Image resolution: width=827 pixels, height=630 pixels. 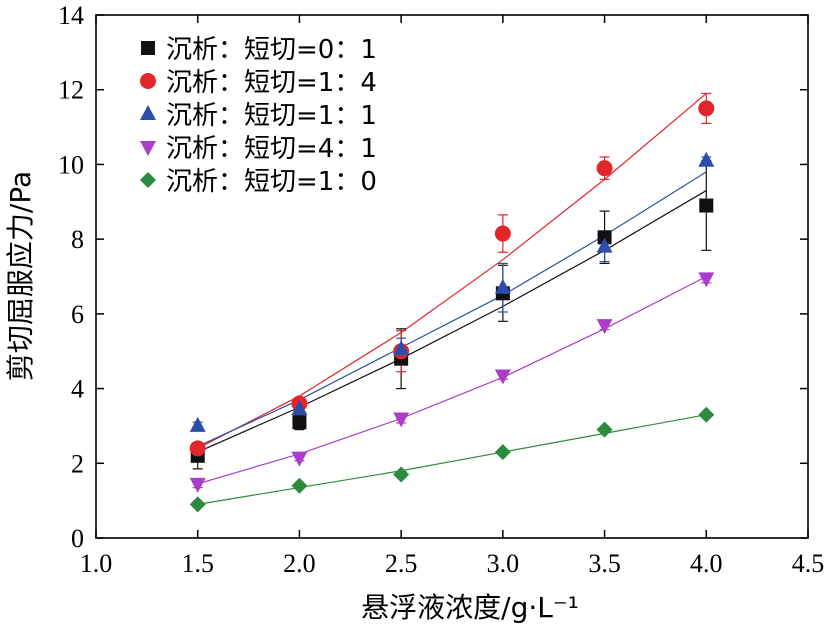 What do you see at coordinates (271, 83) in the screenshot?
I see `legend-label-2: 沉析：短切=1：4` at bounding box center [271, 83].